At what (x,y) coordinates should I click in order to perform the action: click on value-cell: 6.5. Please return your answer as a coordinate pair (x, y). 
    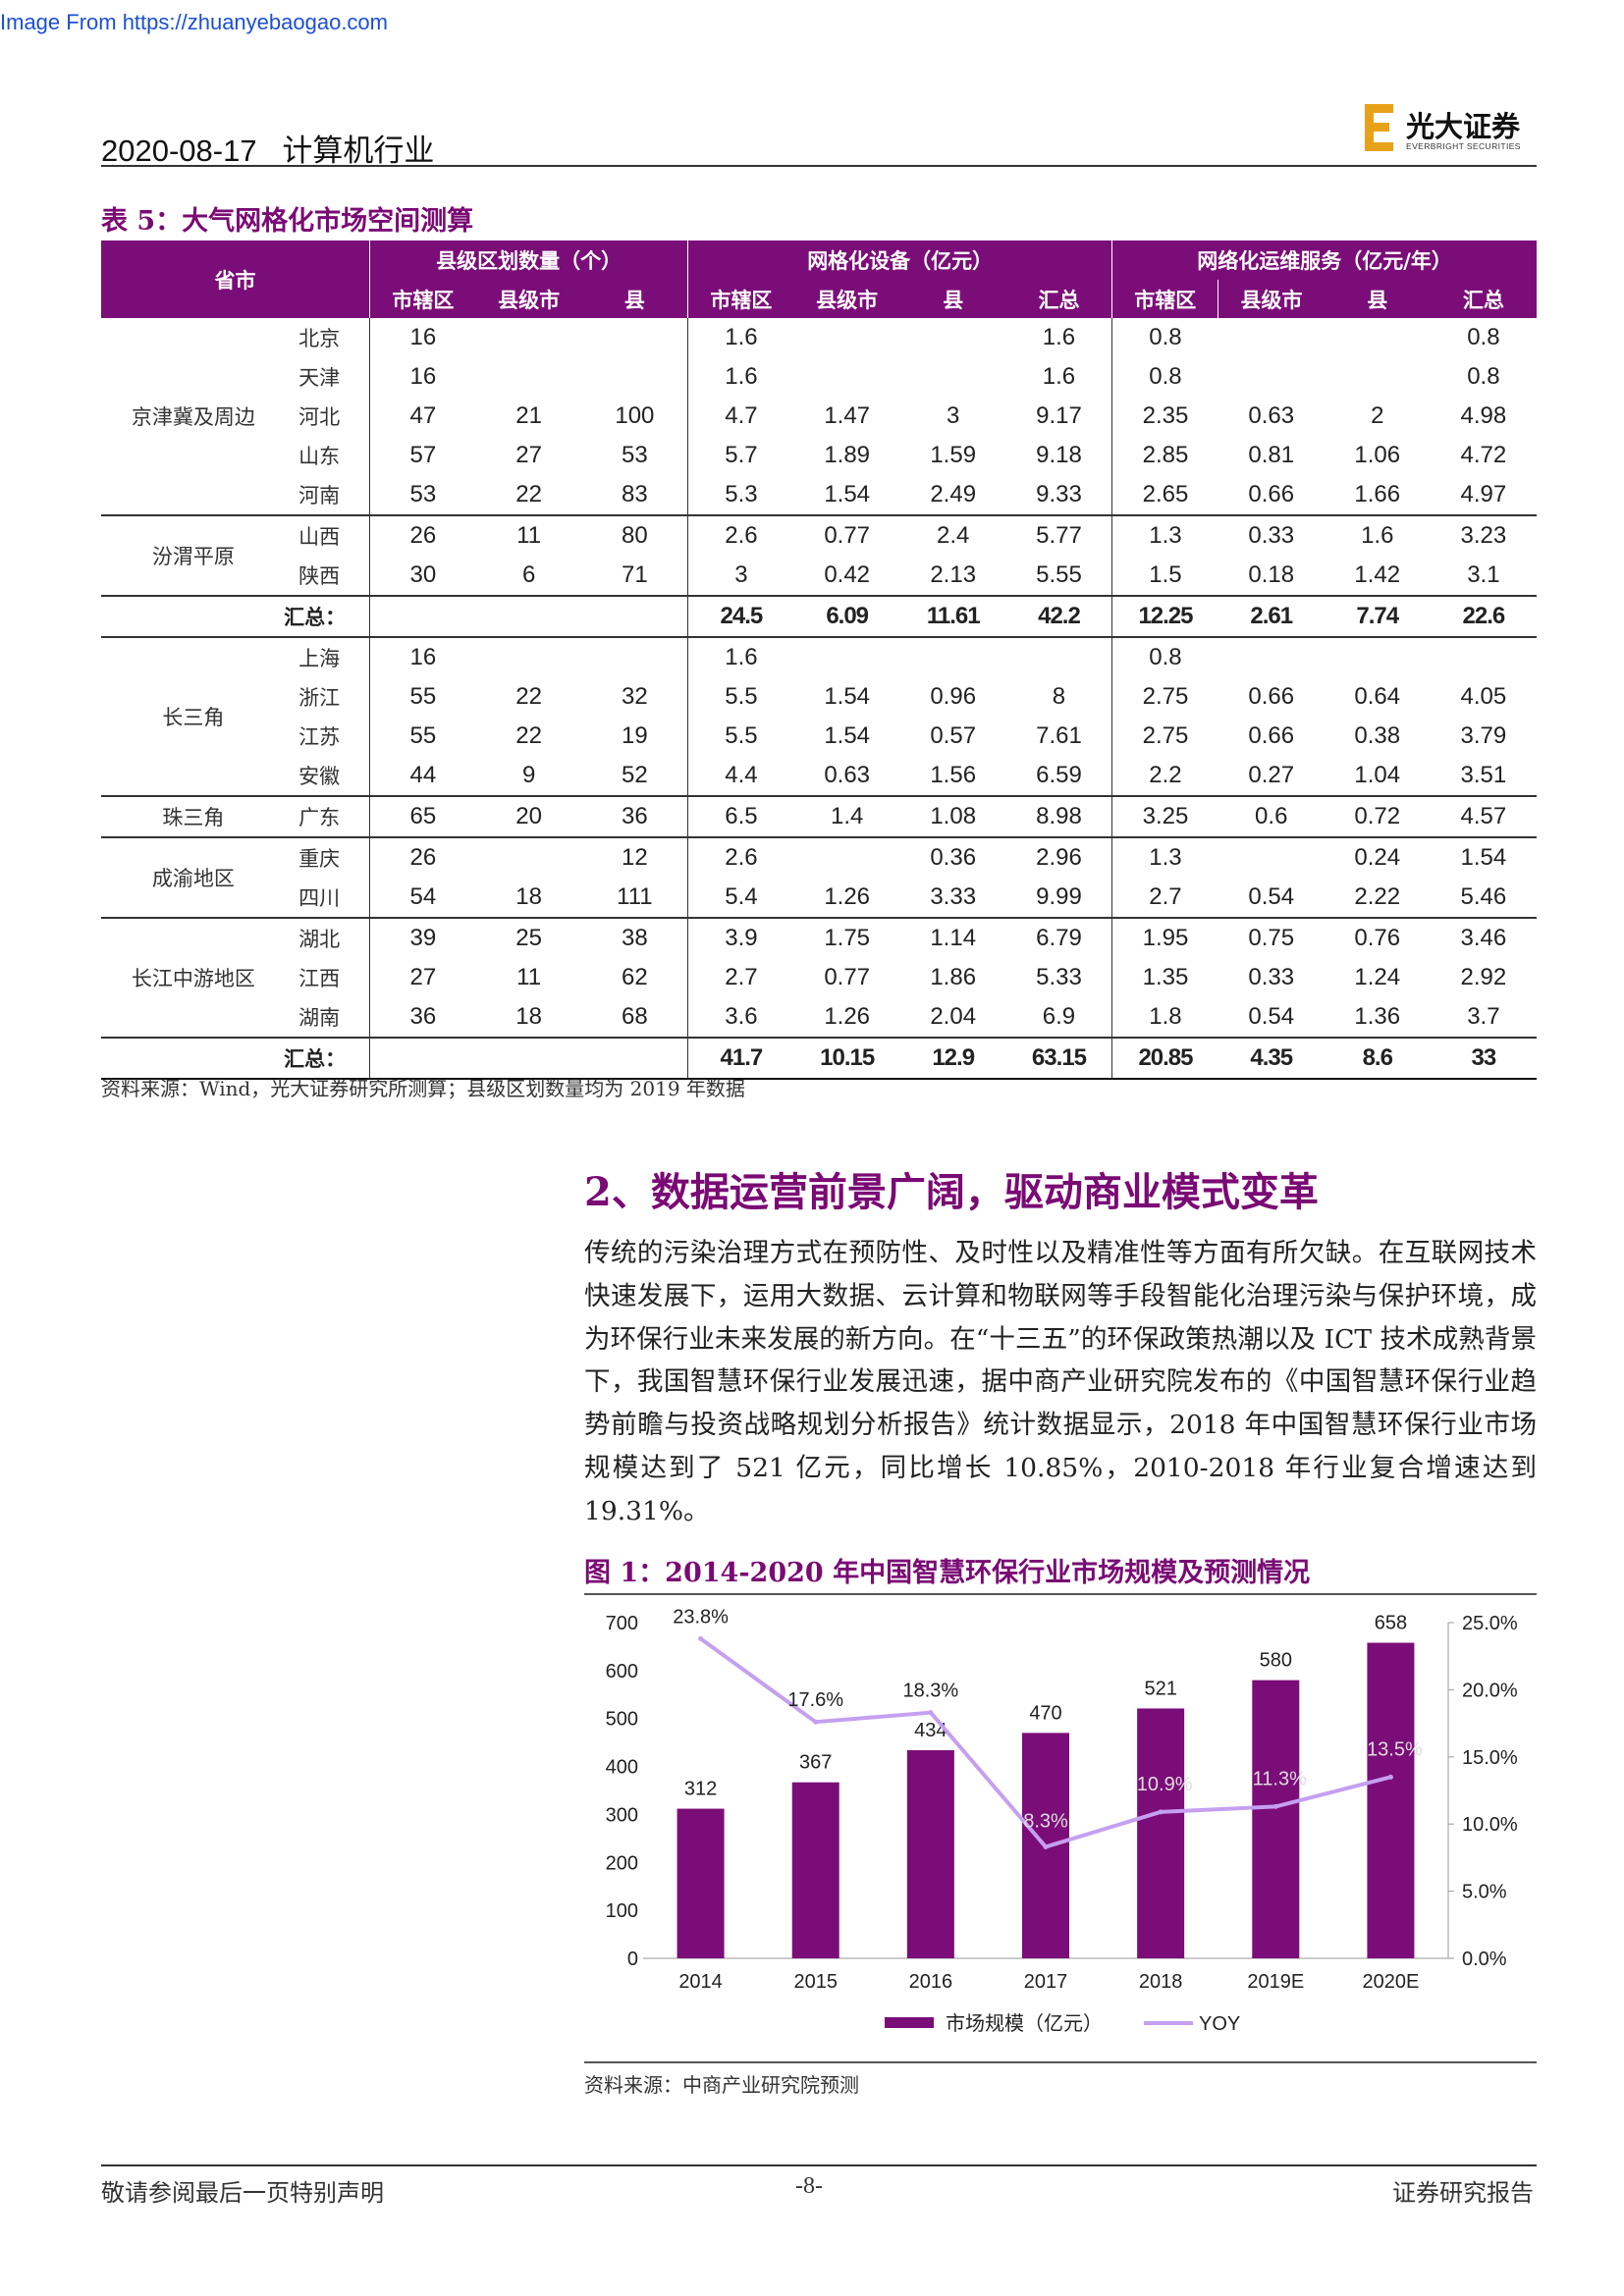
    Looking at the image, I should click on (740, 817).